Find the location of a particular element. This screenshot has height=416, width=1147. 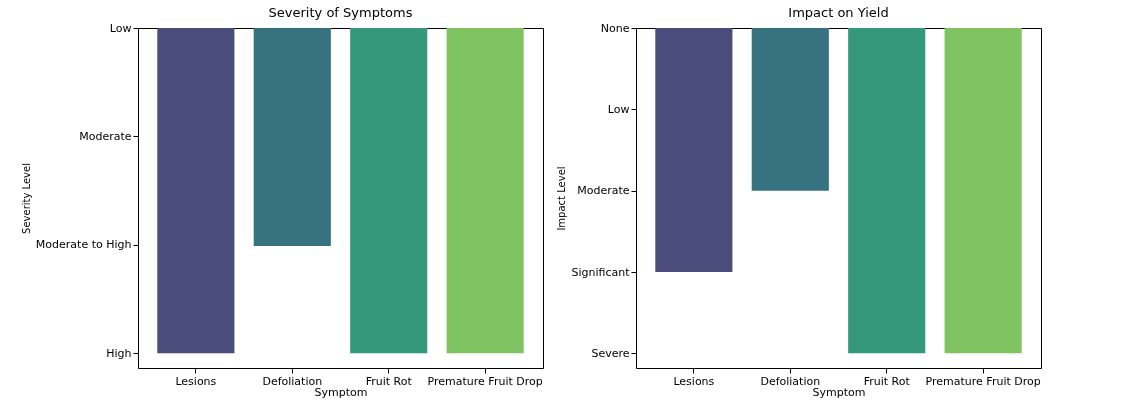

chart-title: Impact on Yield is located at coordinates (838, 12).